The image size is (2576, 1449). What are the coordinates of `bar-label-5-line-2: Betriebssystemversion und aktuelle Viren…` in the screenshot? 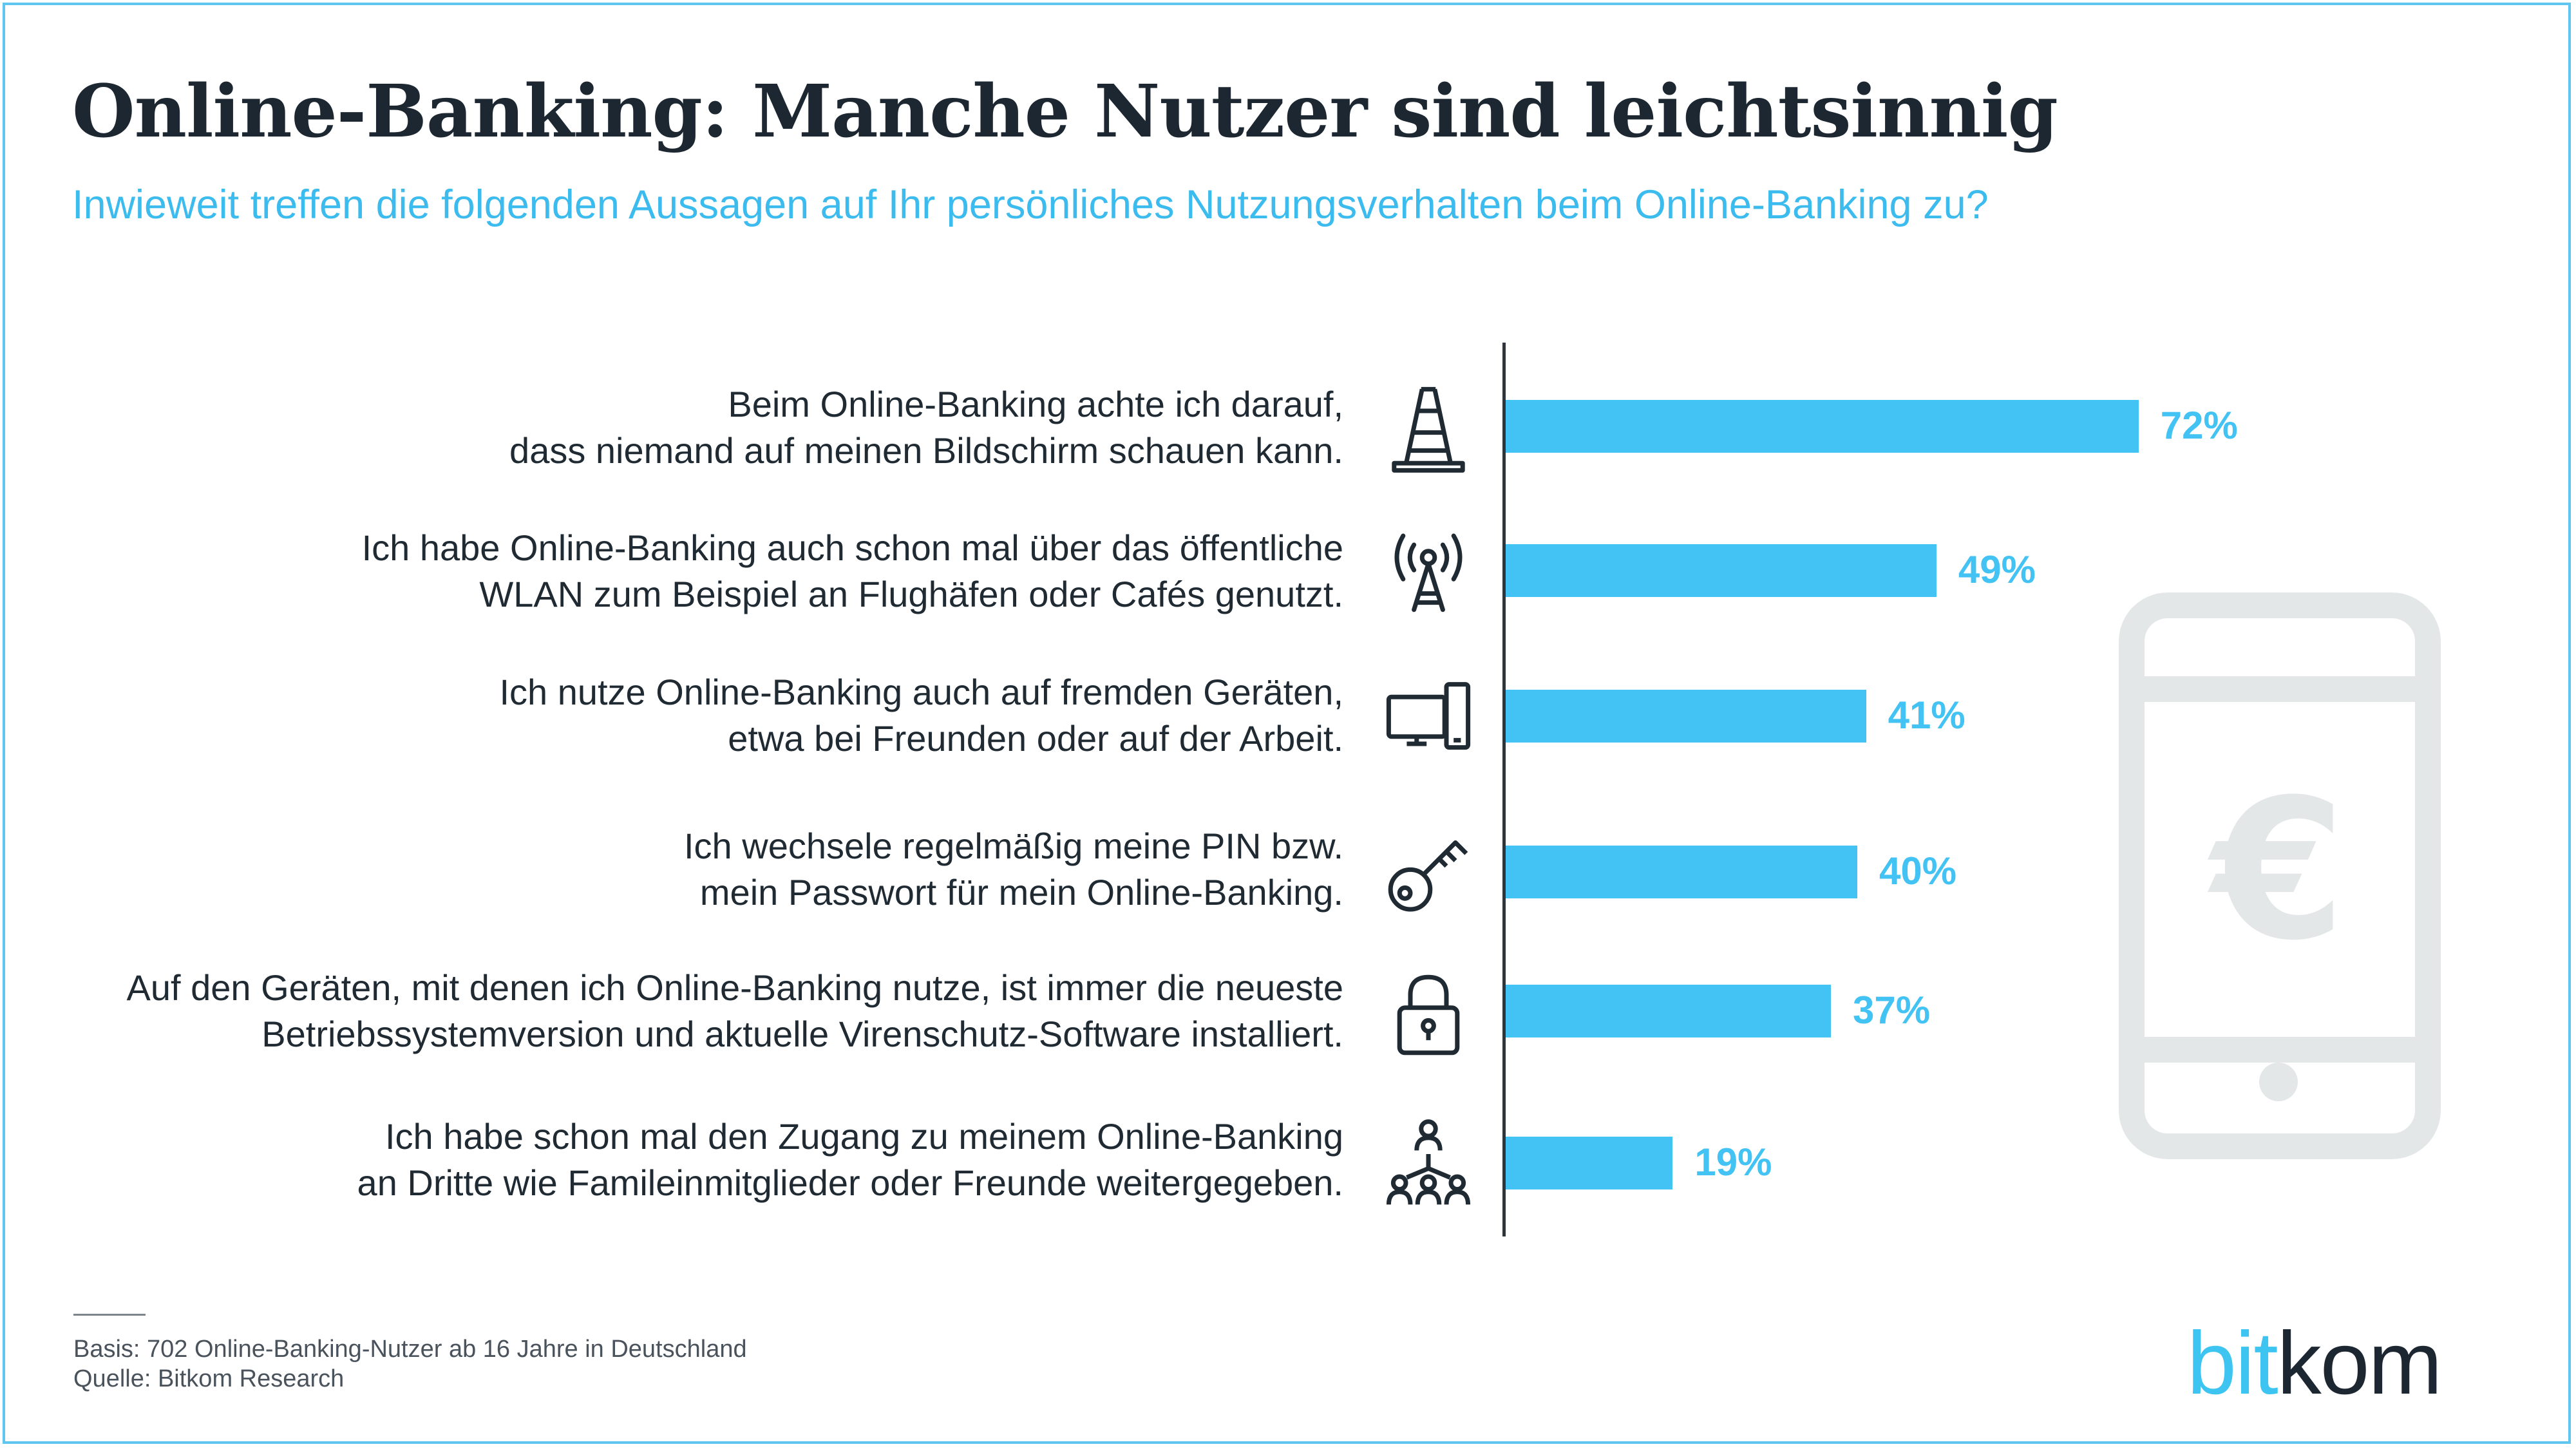 It's located at (802, 1034).